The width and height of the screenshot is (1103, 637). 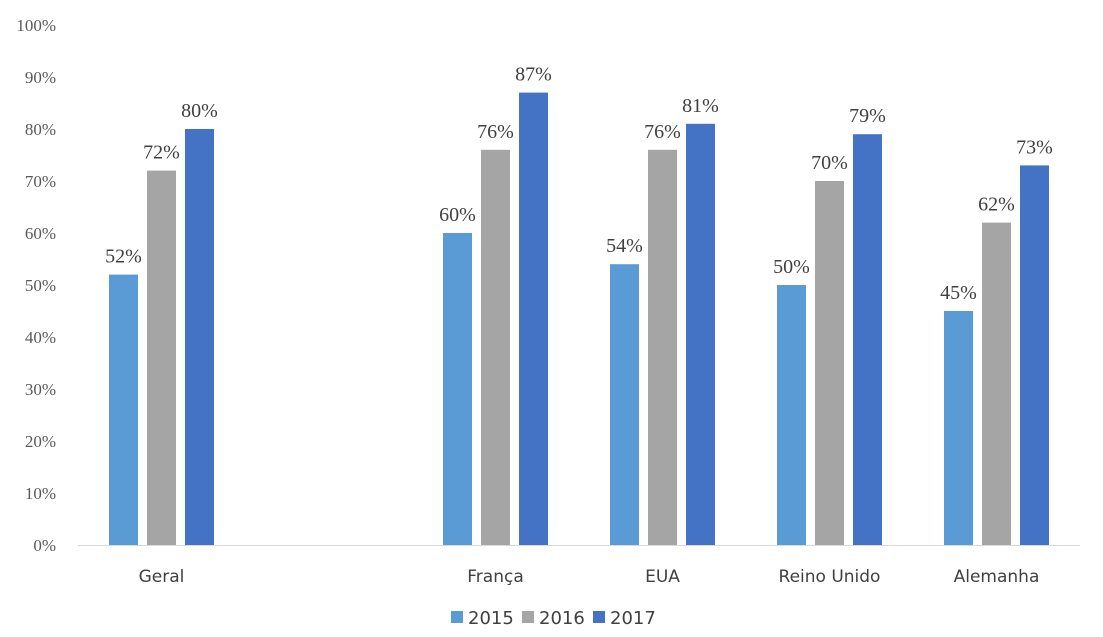 What do you see at coordinates (40, 181) in the screenshot?
I see `y-tick-label: 70%` at bounding box center [40, 181].